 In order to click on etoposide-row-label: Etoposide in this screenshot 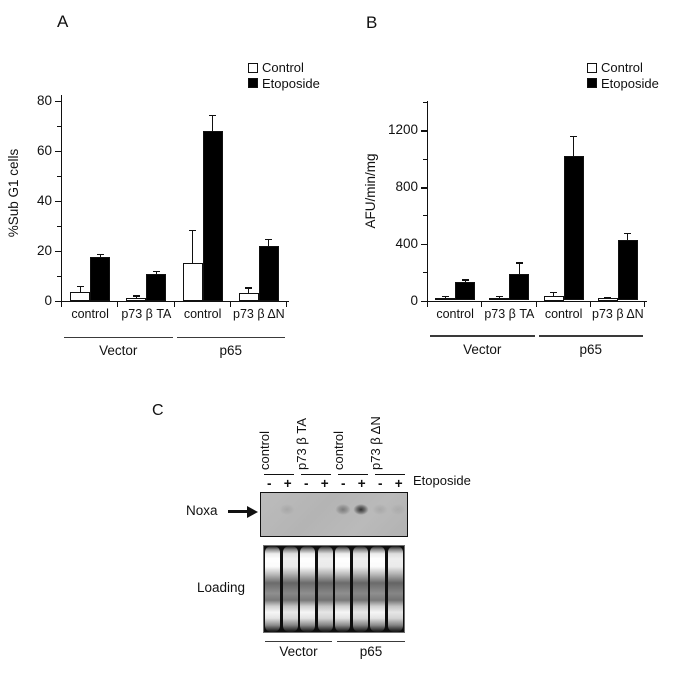, I will do `click(442, 480)`.